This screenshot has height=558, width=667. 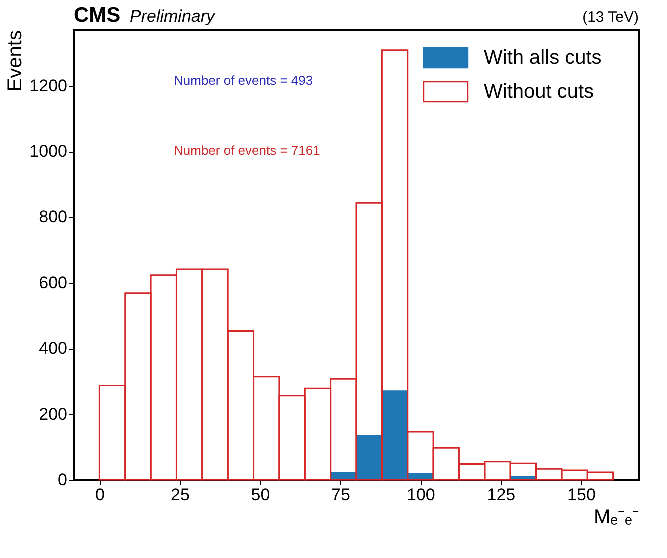 What do you see at coordinates (421, 495) in the screenshot?
I see `x-tick-label: 100` at bounding box center [421, 495].